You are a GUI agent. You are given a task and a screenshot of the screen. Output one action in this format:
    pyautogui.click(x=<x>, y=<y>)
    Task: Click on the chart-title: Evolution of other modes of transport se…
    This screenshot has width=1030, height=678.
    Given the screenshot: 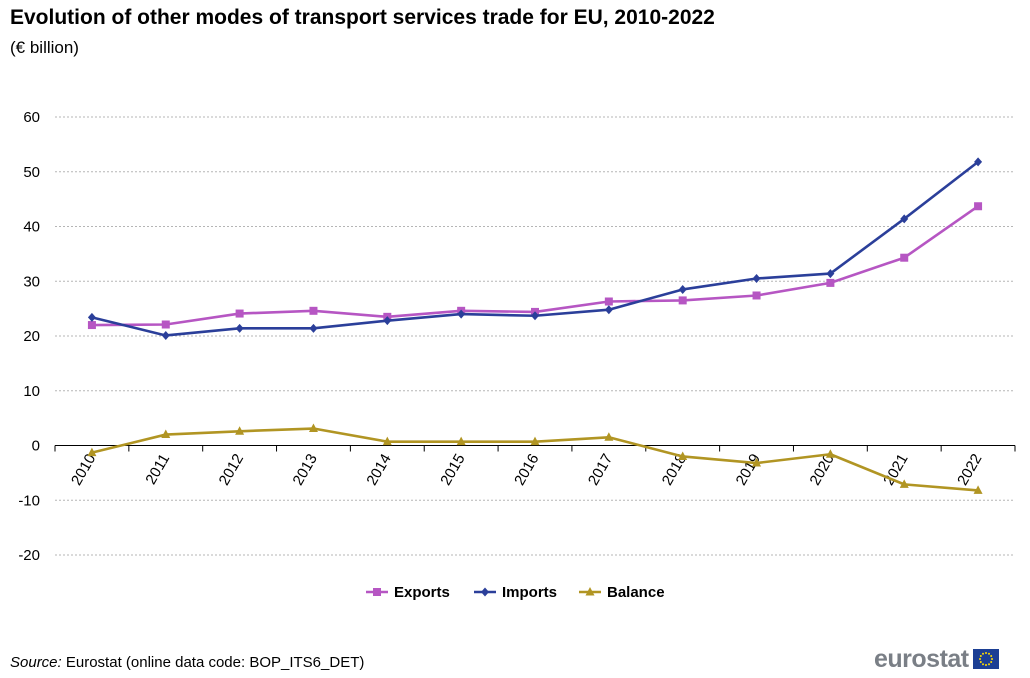 What is the action you would take?
    pyautogui.click(x=362, y=17)
    